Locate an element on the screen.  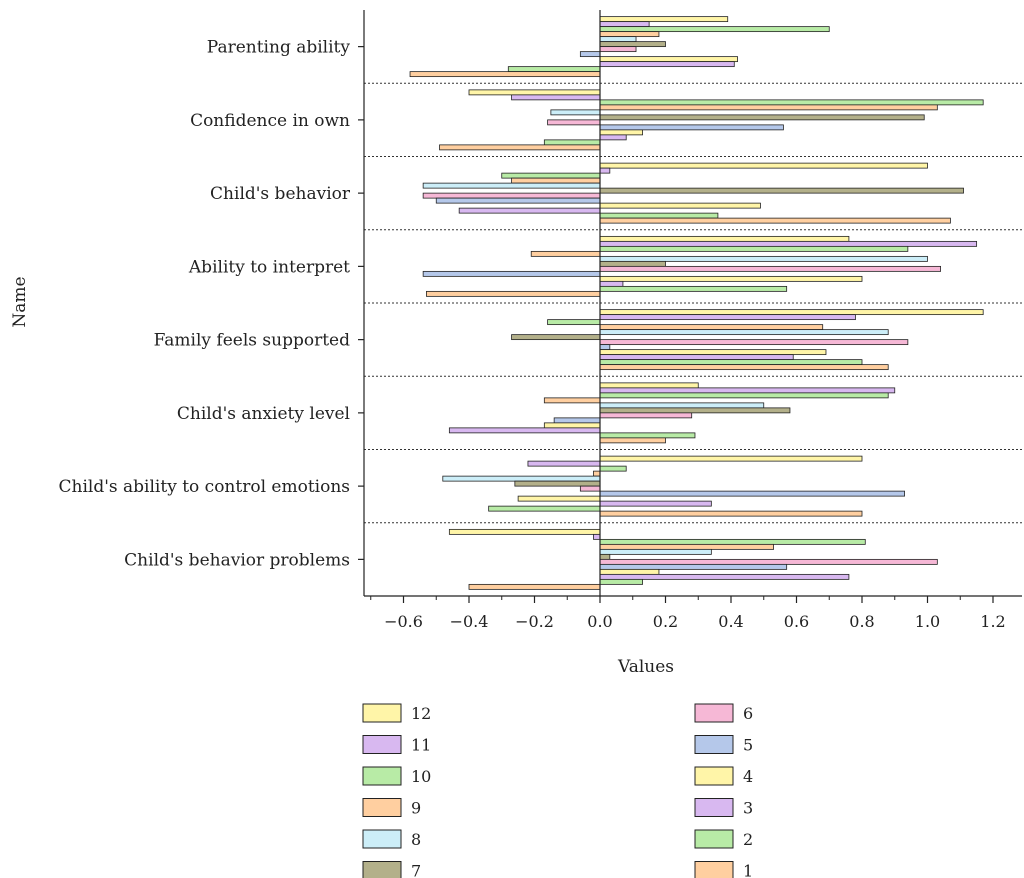
legend-label: 10 is located at coordinates (421, 776).